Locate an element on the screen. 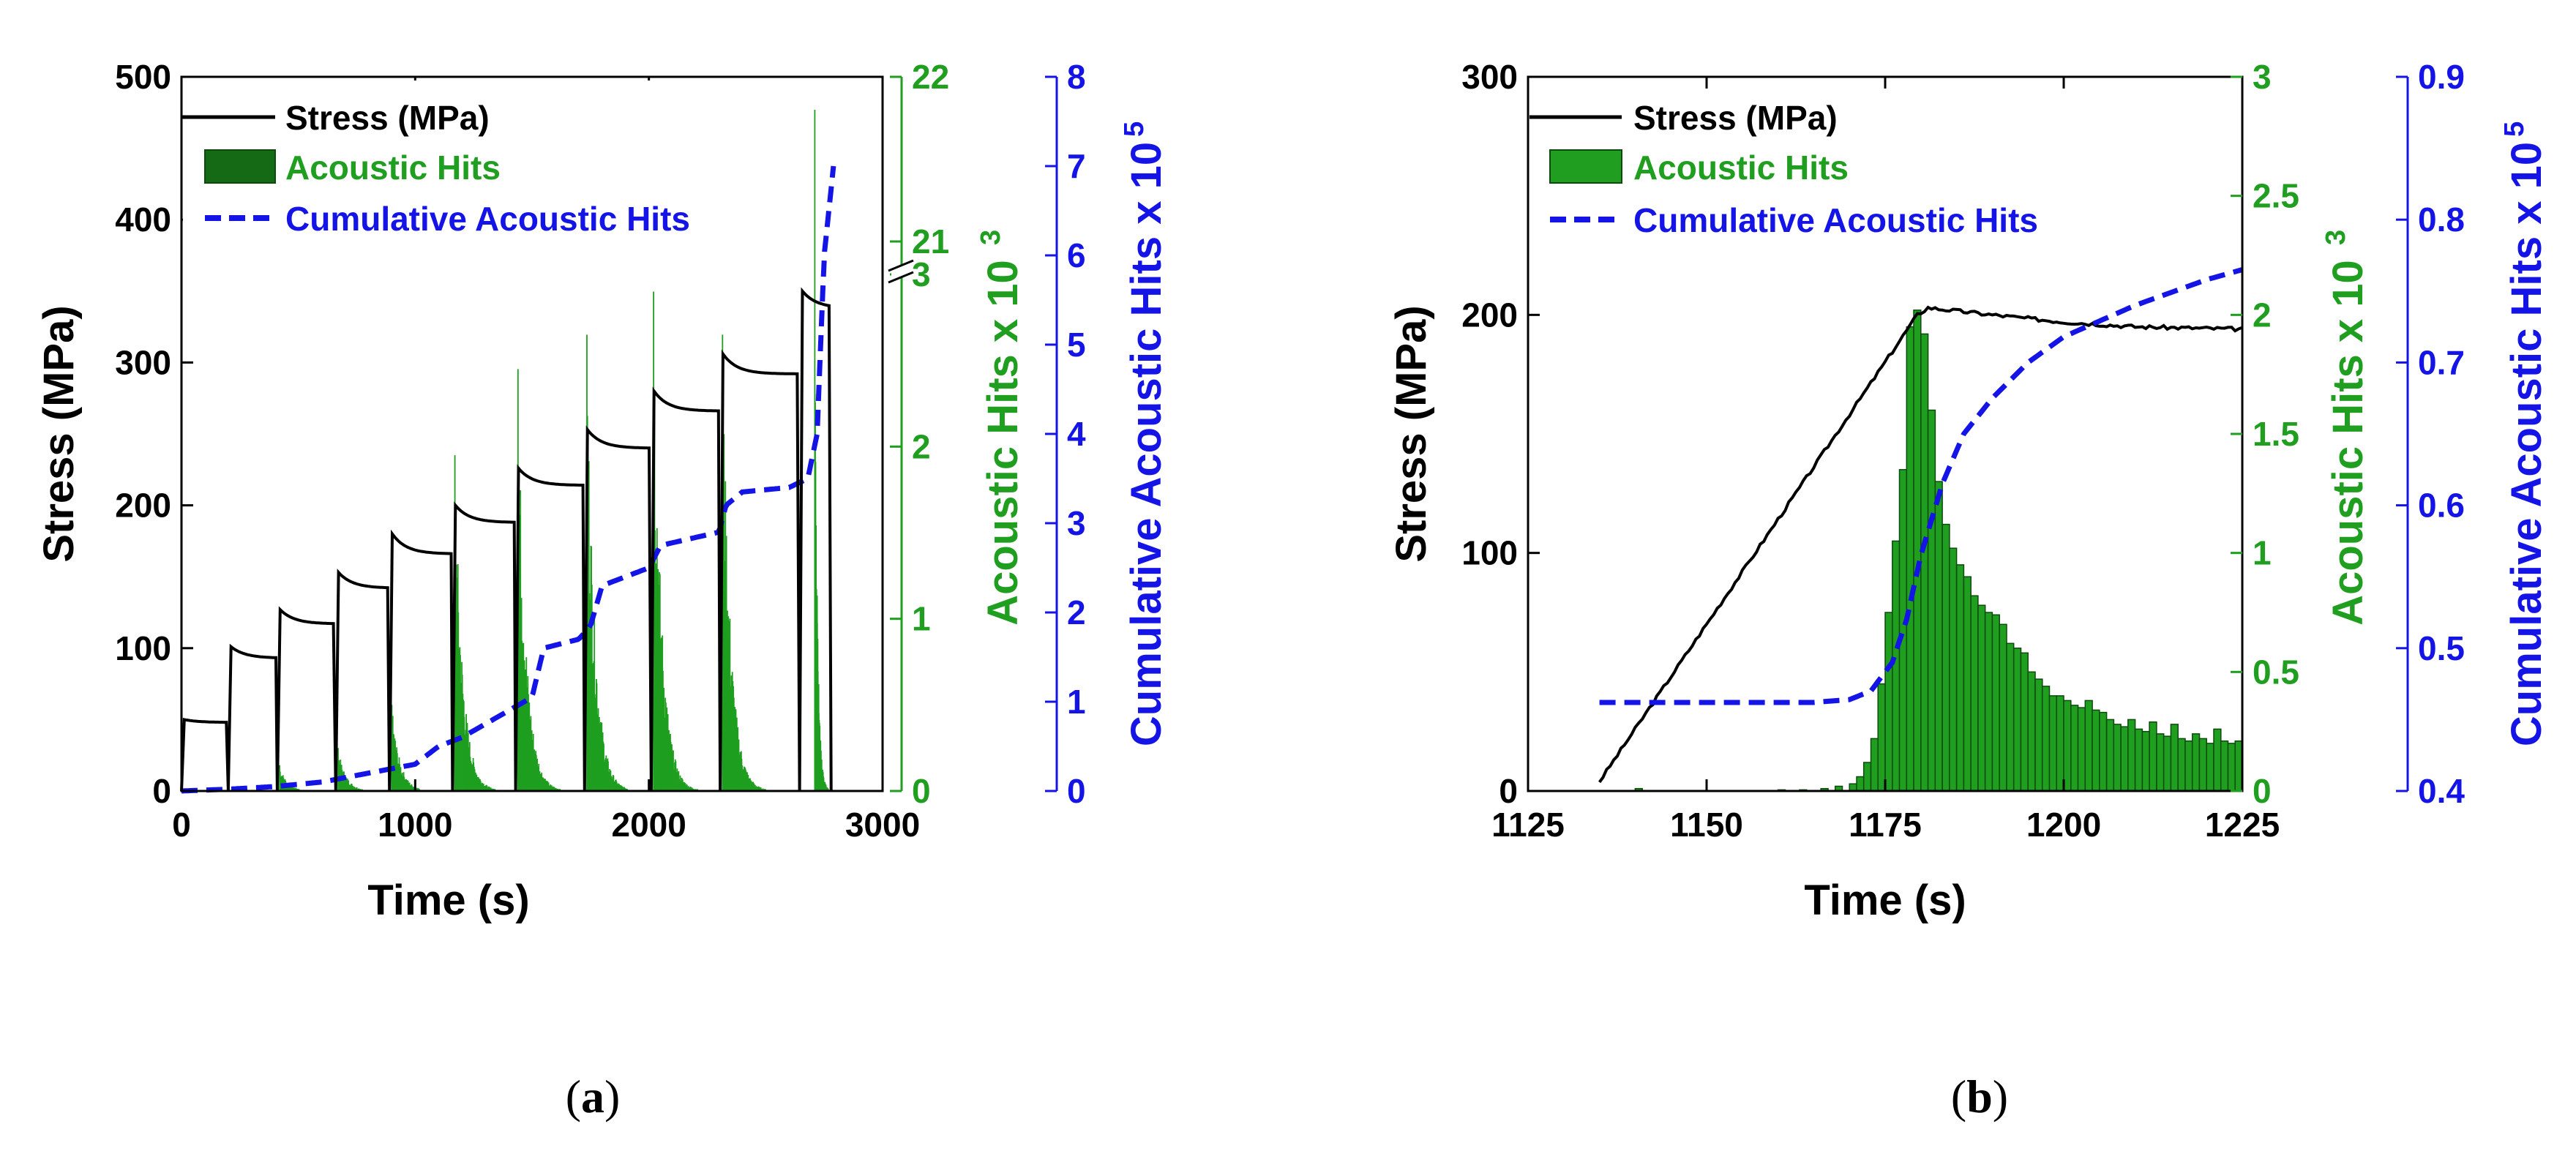 The image size is (2576, 1151). x-tick-label: 1000 is located at coordinates (415, 825).